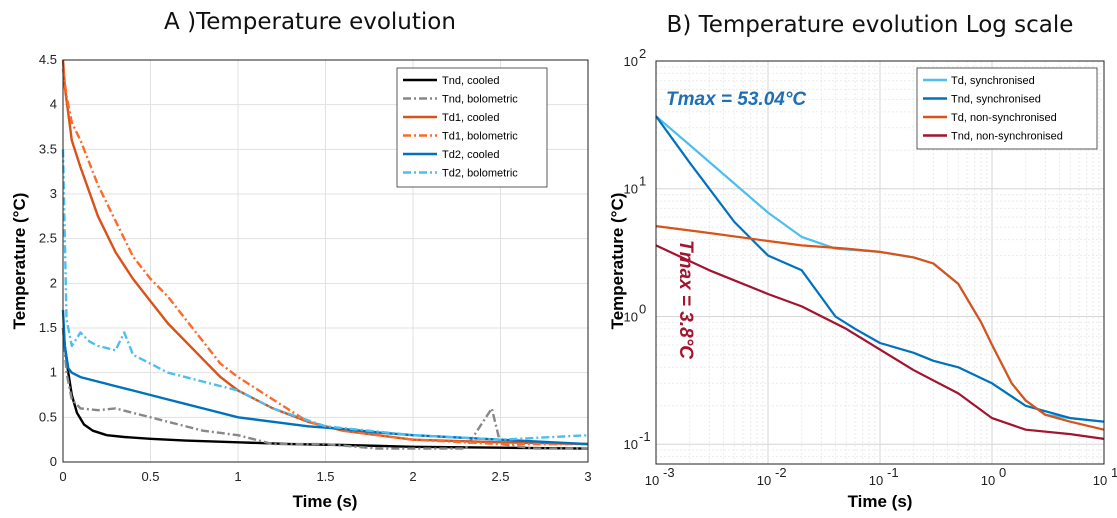  I want to click on x-tick-label: 0, so click(62, 476).